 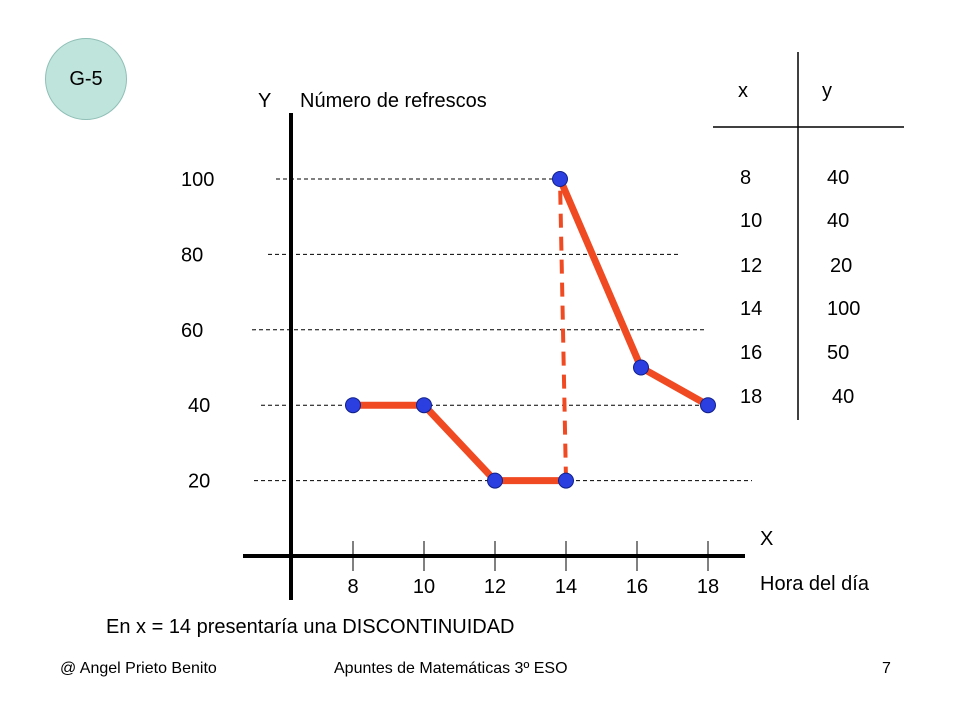 I want to click on table-cell-y: 50, so click(x=838, y=353).